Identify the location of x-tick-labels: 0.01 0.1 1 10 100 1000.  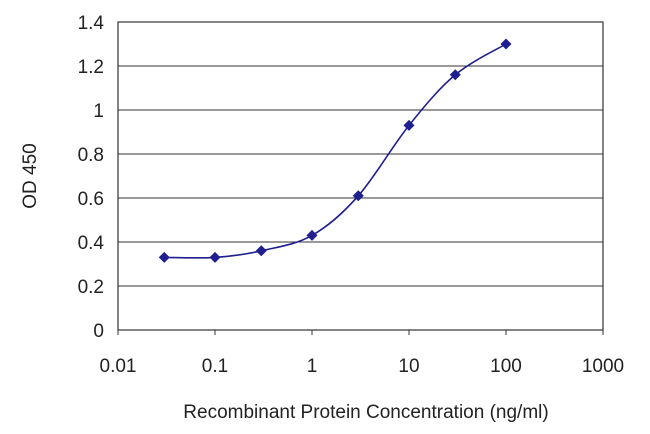
(362, 353).